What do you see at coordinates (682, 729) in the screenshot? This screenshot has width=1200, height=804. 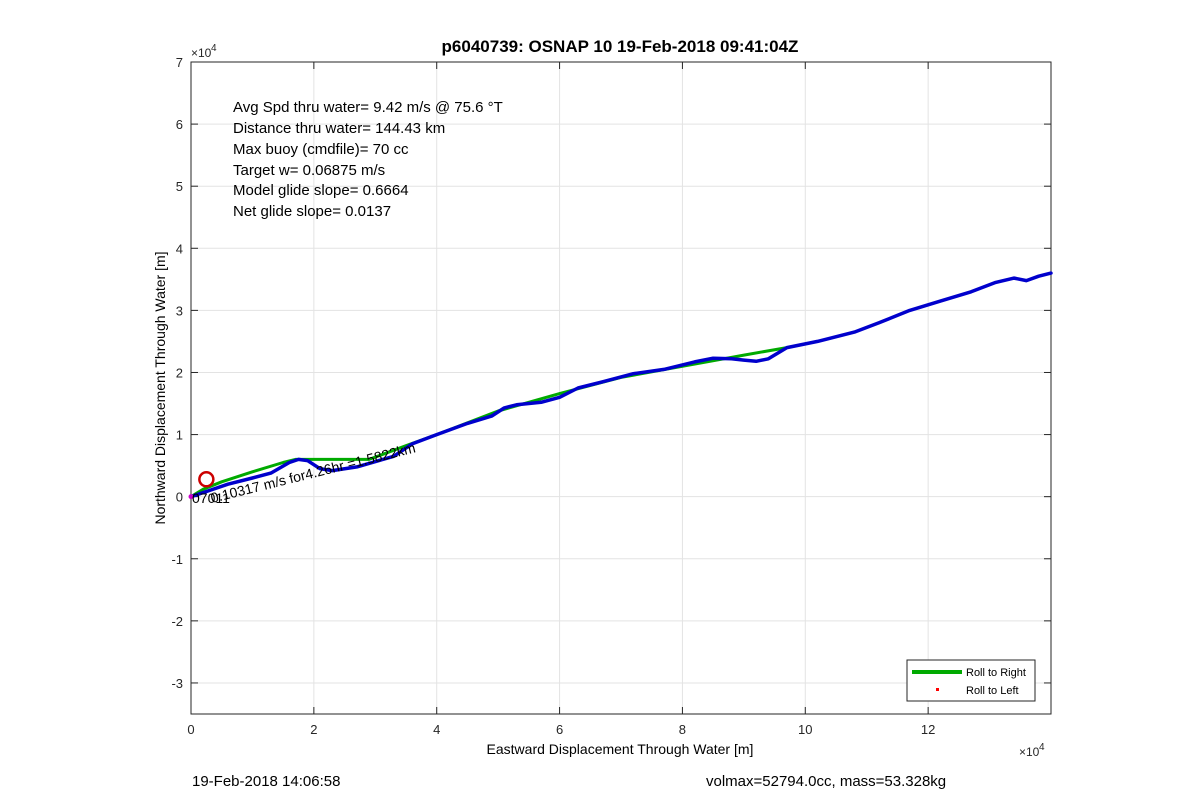 I see `x-tick-label: 8` at bounding box center [682, 729].